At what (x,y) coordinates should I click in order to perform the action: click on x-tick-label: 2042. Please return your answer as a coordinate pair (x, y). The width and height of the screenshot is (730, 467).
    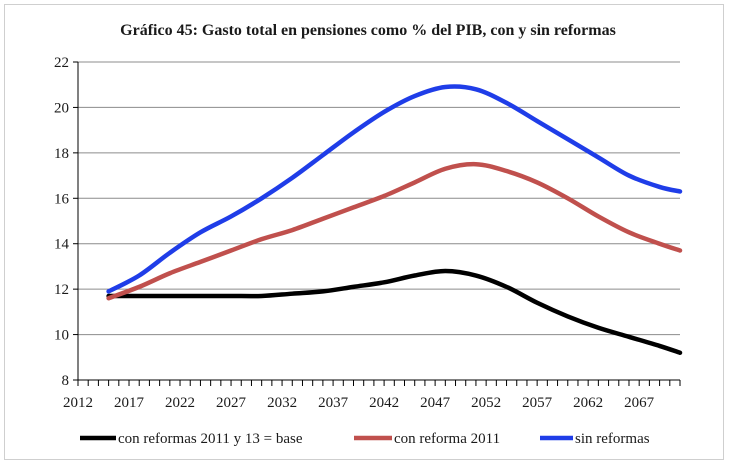
    Looking at the image, I should click on (384, 403).